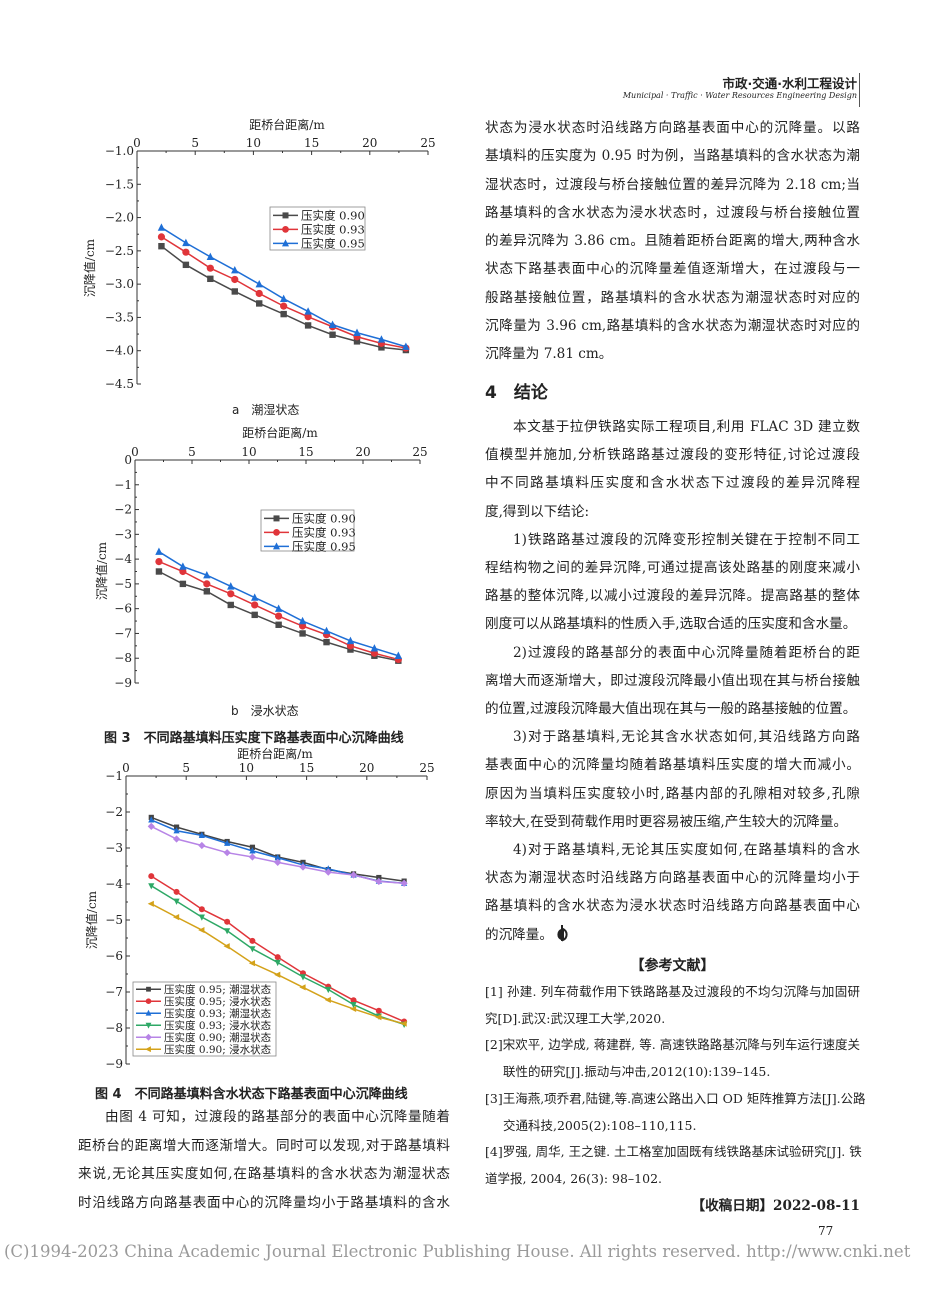  I want to click on legend-label: 压实度 0.95, so click(324, 546).